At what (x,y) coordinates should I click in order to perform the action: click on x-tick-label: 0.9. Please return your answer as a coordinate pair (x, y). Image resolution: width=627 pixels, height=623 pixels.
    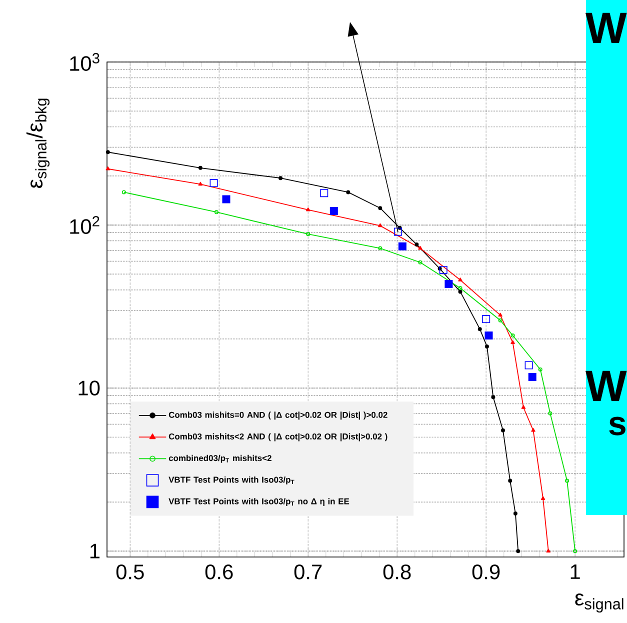
    Looking at the image, I should click on (486, 572).